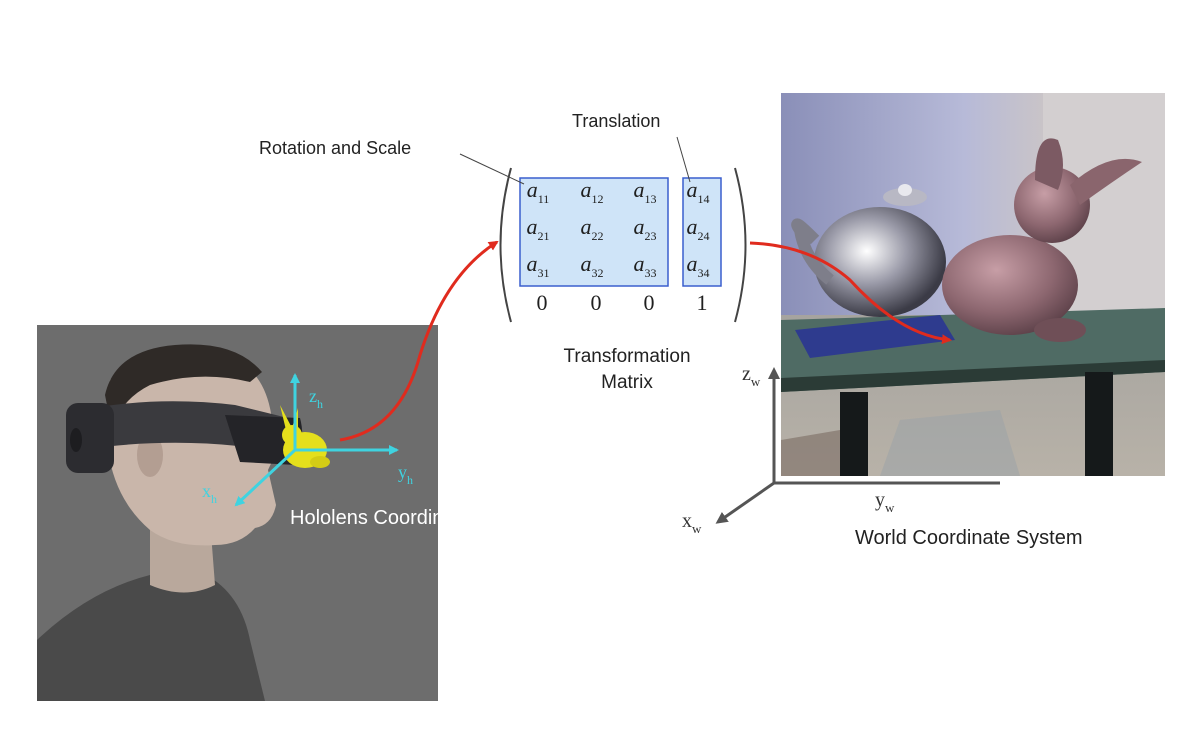 Image resolution: width=1192 pixels, height=730 pixels. What do you see at coordinates (626, 356) in the screenshot?
I see `transformation-label-line1: Transformation` at bounding box center [626, 356].